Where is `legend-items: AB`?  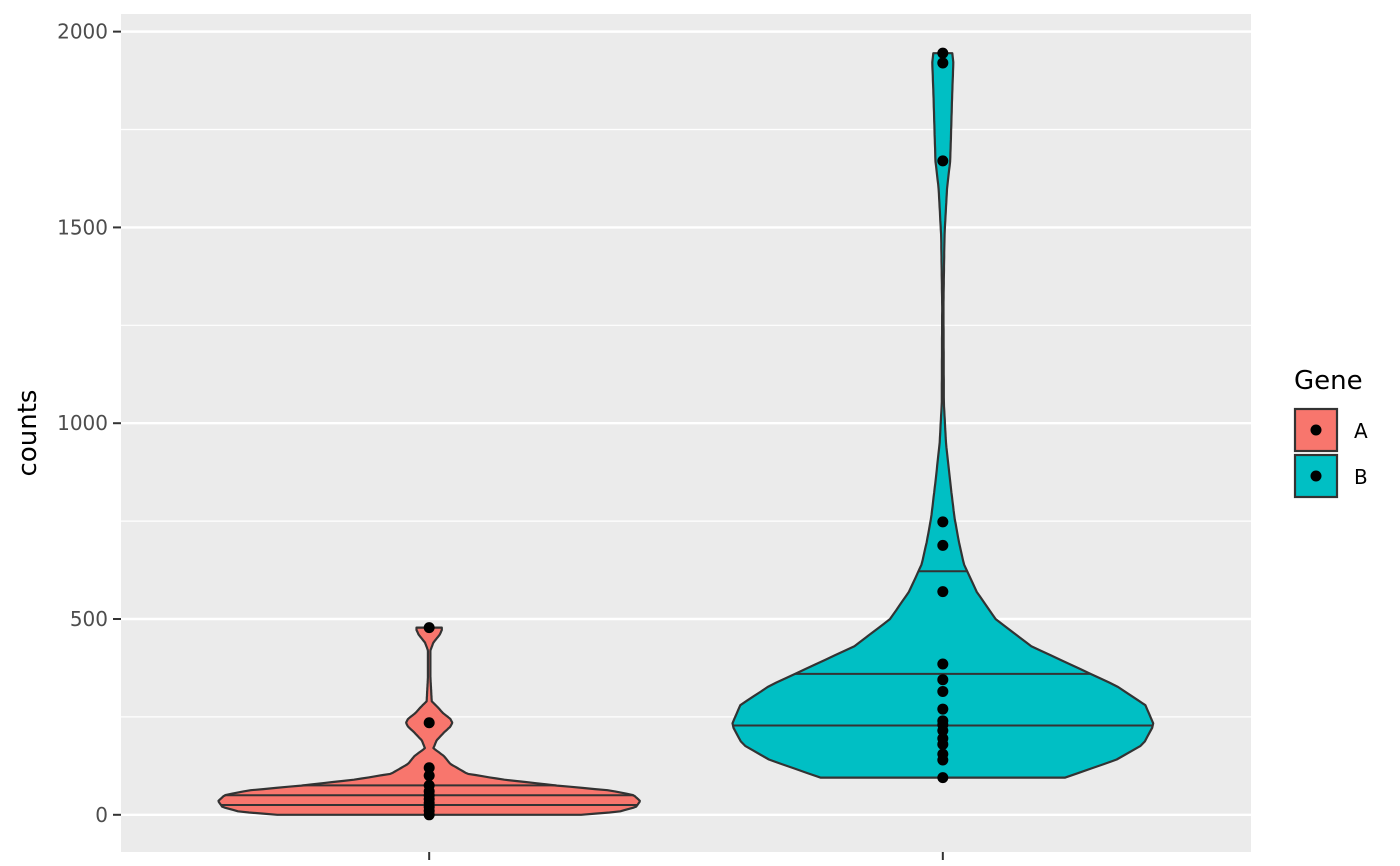 legend-items: AB is located at coordinates (1330, 453).